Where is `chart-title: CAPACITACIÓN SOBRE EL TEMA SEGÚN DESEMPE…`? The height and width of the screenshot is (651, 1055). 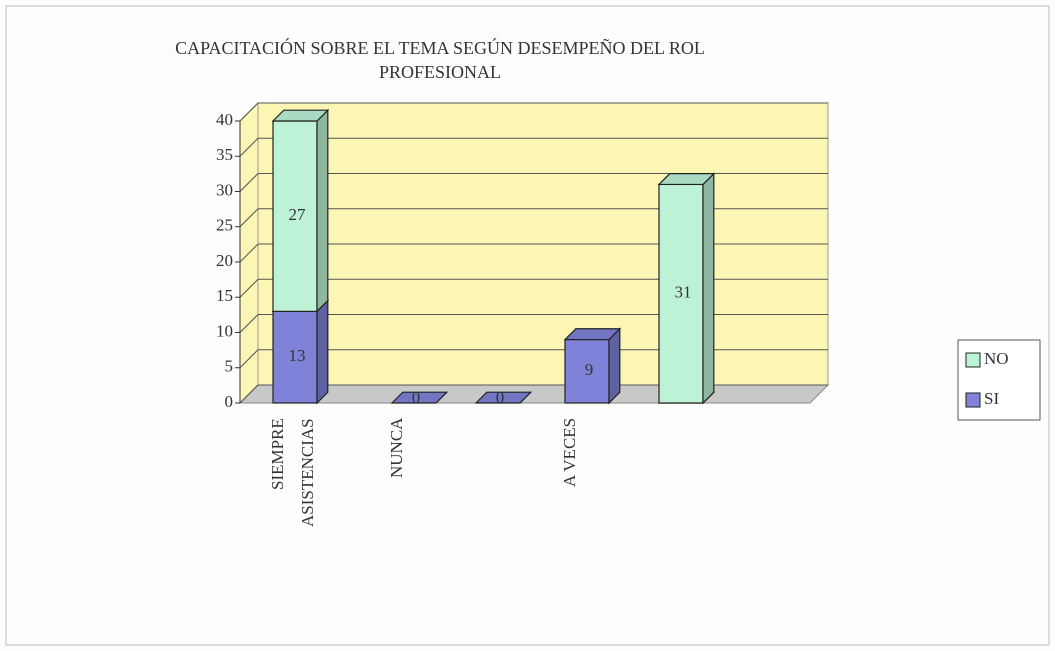
chart-title: CAPACITACIÓN SOBRE EL TEMA SEGÚN DESEMPE… is located at coordinates (440, 60).